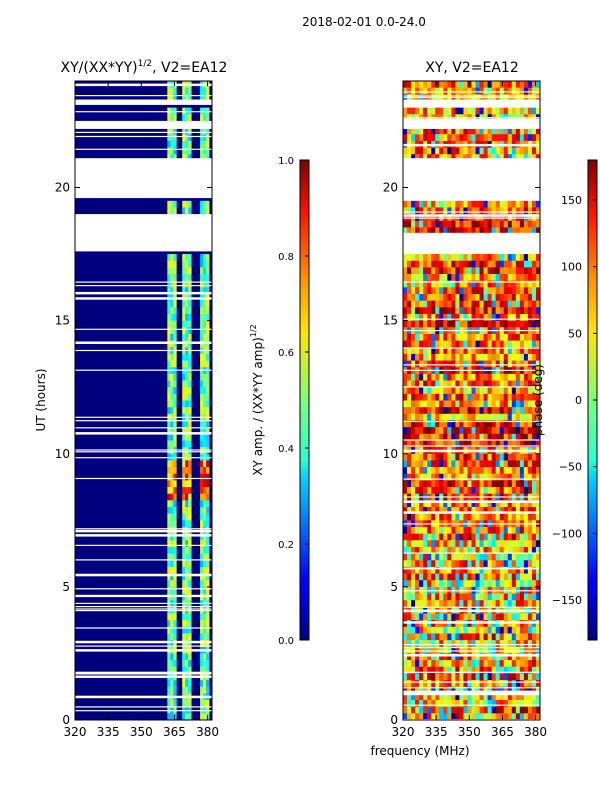  What do you see at coordinates (567, 533) in the screenshot?
I see `phase-colorbar-tick-label: −100` at bounding box center [567, 533].